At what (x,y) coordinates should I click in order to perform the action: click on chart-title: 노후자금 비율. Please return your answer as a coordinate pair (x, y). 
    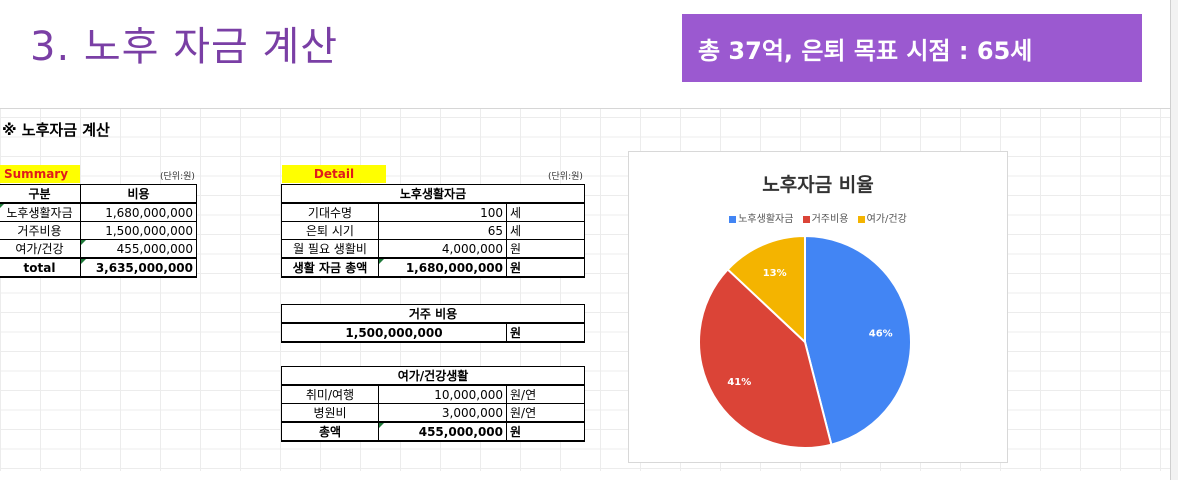
    Looking at the image, I should click on (818, 185).